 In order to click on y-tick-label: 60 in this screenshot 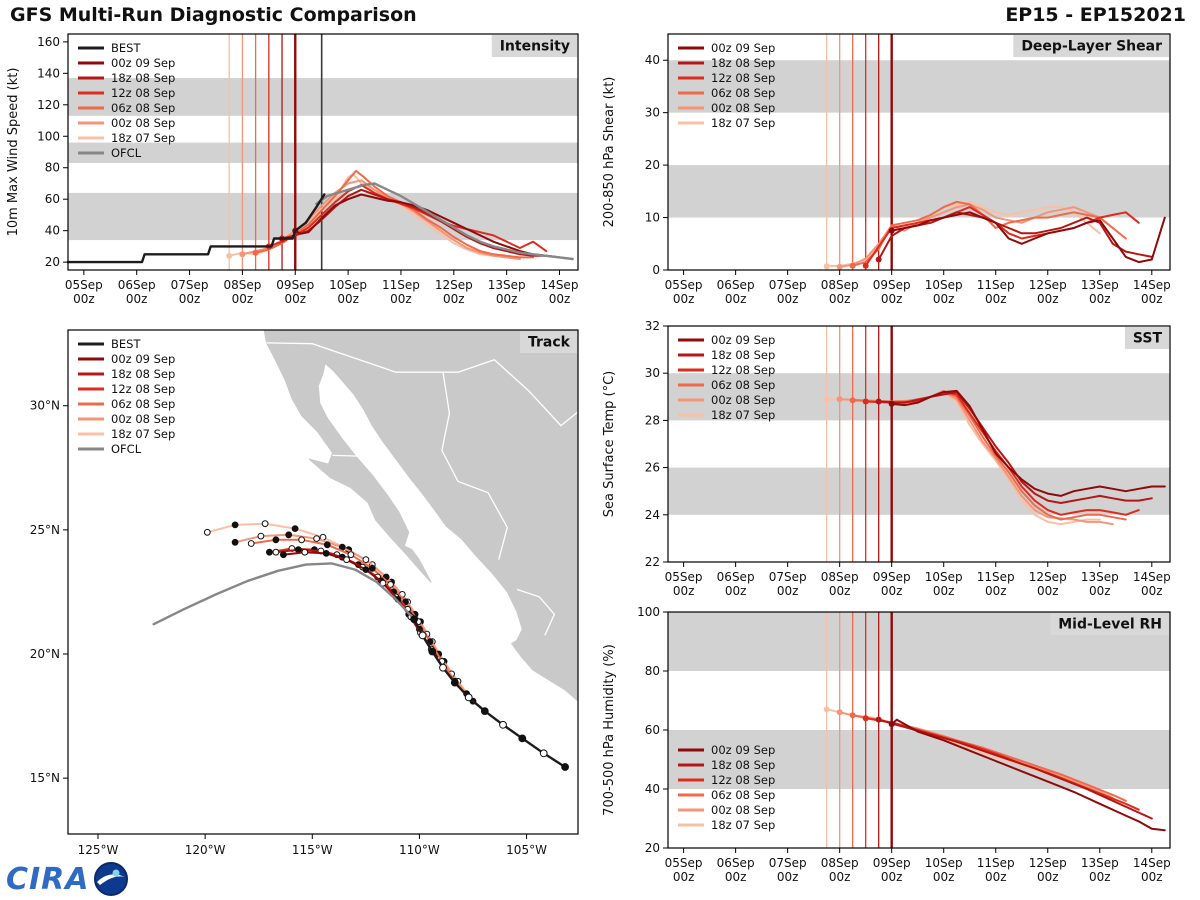, I will do `click(52, 199)`.